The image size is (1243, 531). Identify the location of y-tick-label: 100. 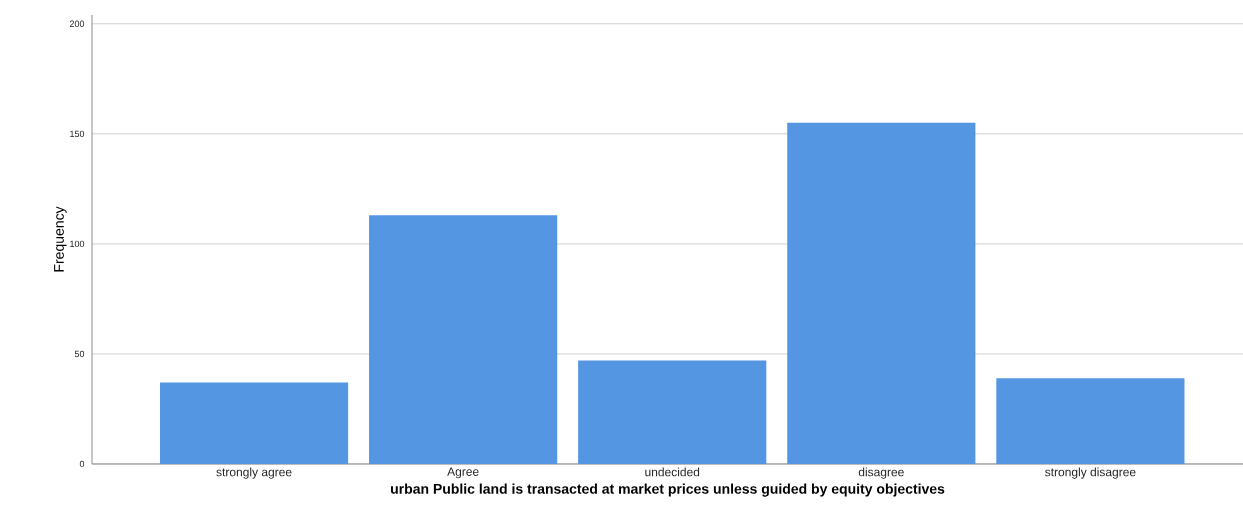
(77, 244).